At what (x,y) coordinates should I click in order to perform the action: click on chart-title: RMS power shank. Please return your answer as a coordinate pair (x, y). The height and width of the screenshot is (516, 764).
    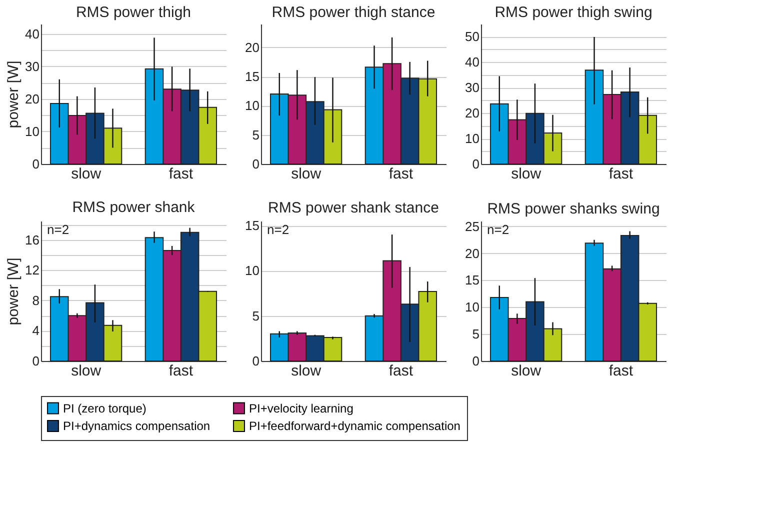
    Looking at the image, I should click on (134, 207).